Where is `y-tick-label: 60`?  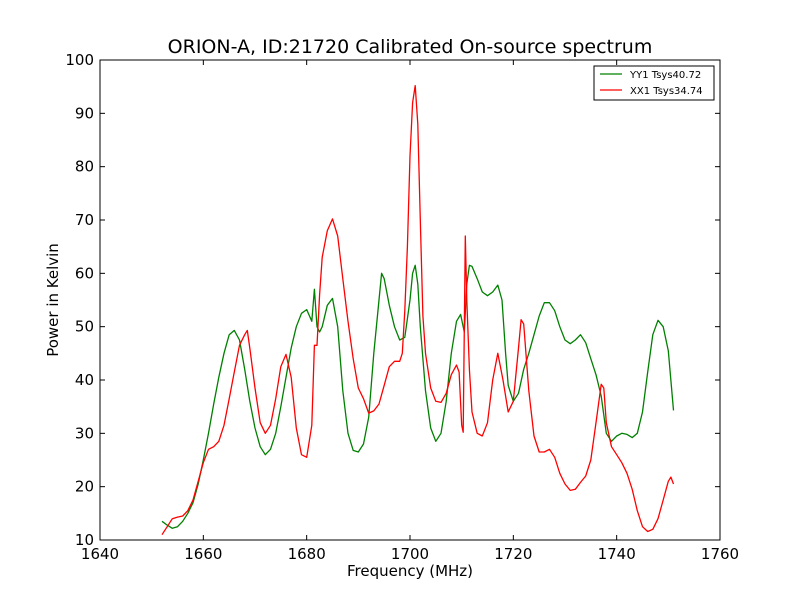 y-tick-label: 60 is located at coordinates (84, 273).